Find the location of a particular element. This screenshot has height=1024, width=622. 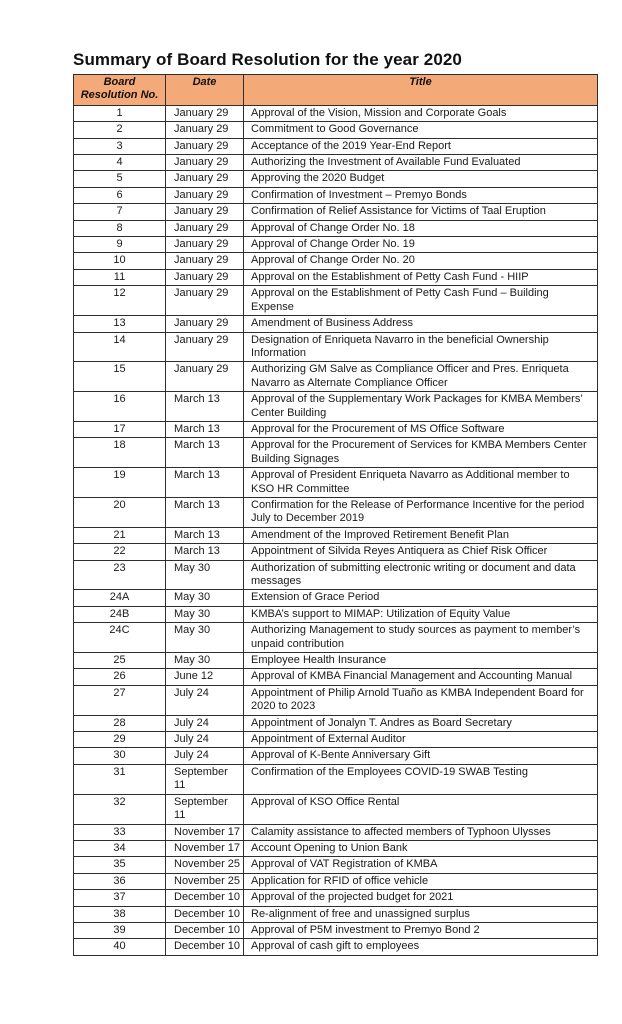

resolution-no-cell: 35 is located at coordinates (119, 865).